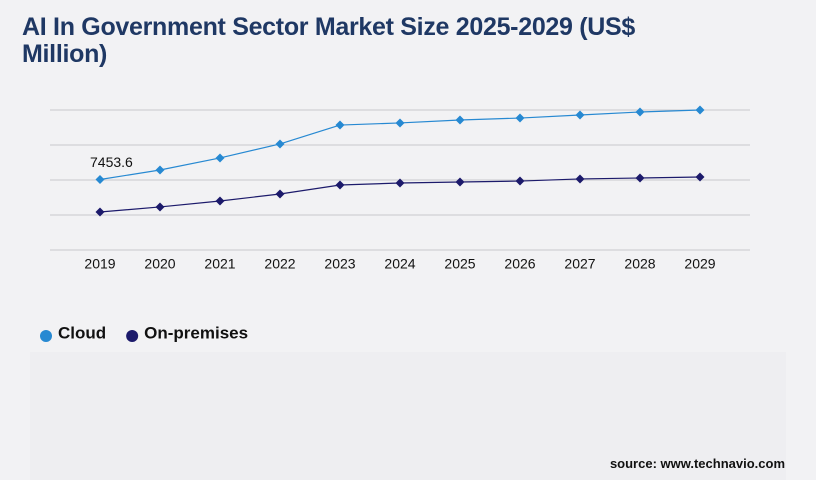 This screenshot has height=480, width=816. What do you see at coordinates (196, 332) in the screenshot?
I see `legend-text: On-premises` at bounding box center [196, 332].